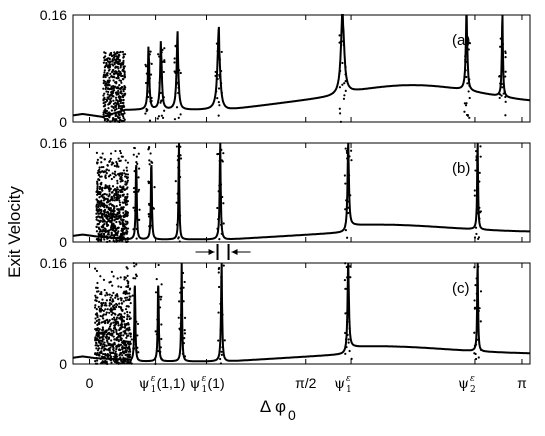  I want to click on x-tick-symbol: ψ, so click(339, 384).